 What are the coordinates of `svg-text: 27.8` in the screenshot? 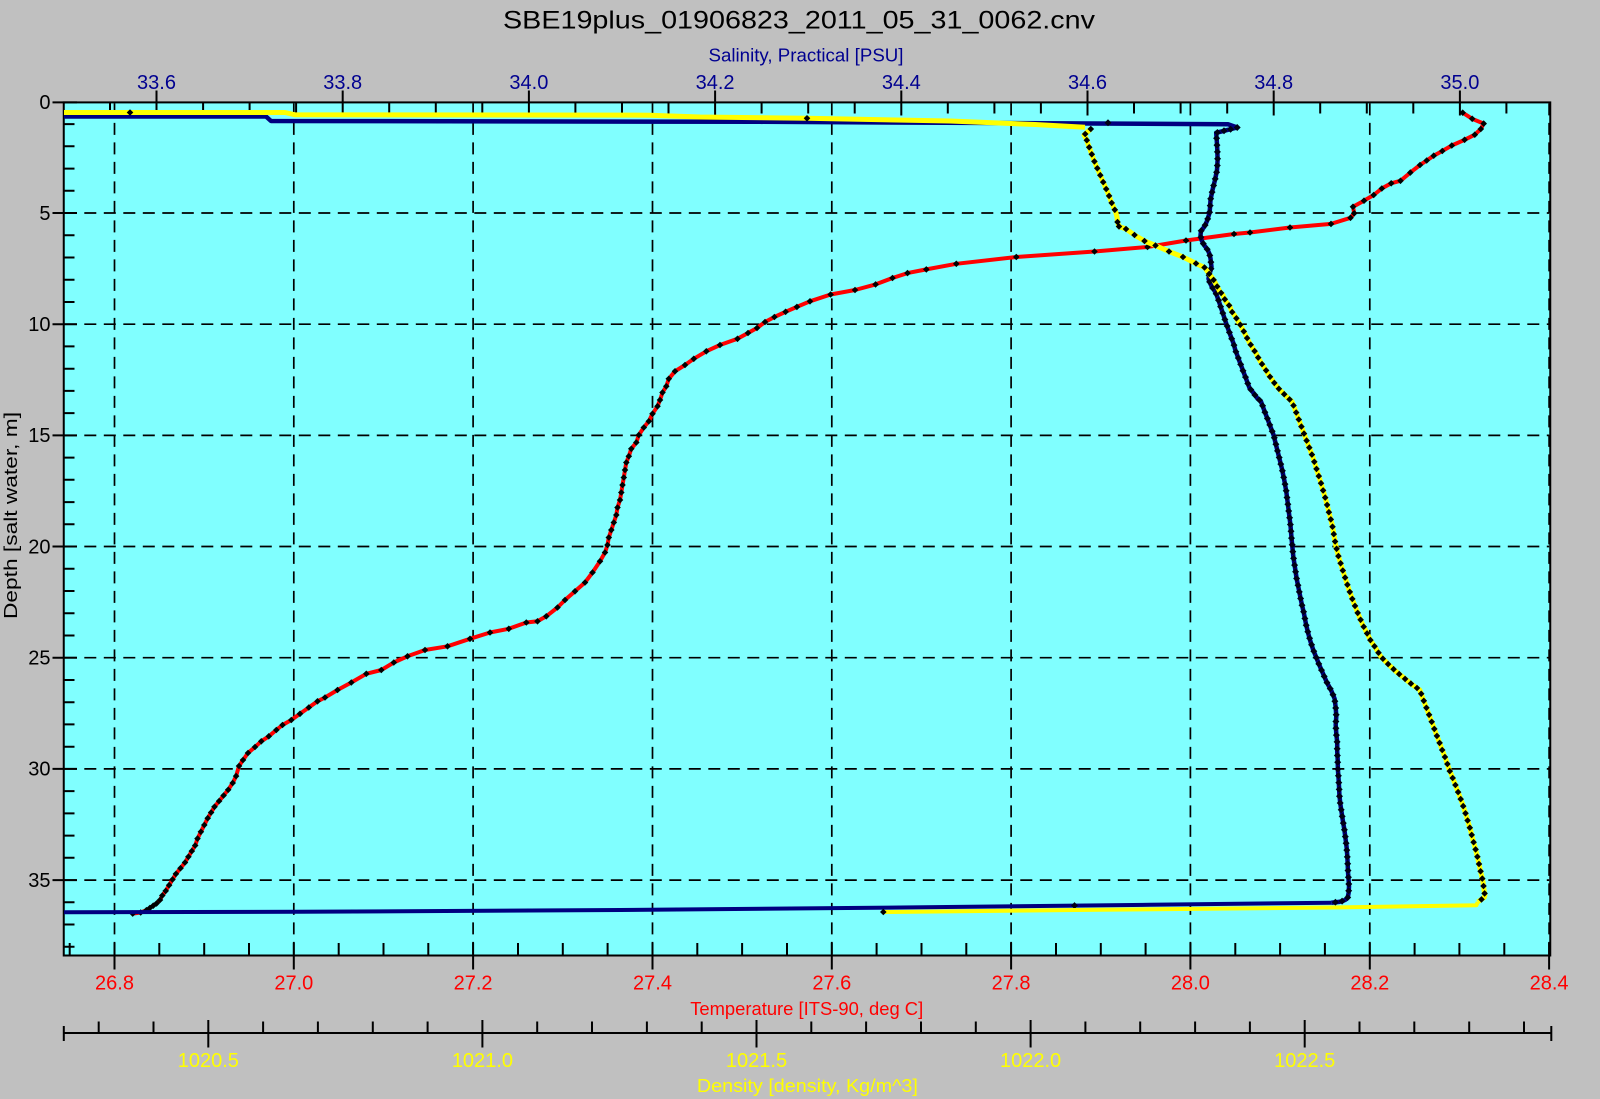 It's located at (1011, 984).